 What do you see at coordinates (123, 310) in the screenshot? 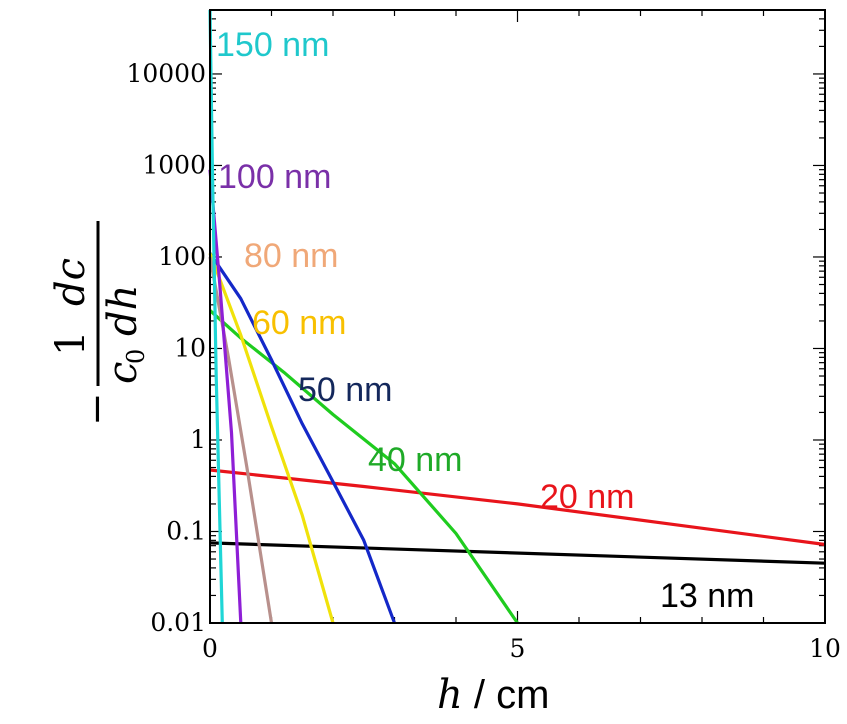
I see `y-axis-den2: dh` at bounding box center [123, 310].